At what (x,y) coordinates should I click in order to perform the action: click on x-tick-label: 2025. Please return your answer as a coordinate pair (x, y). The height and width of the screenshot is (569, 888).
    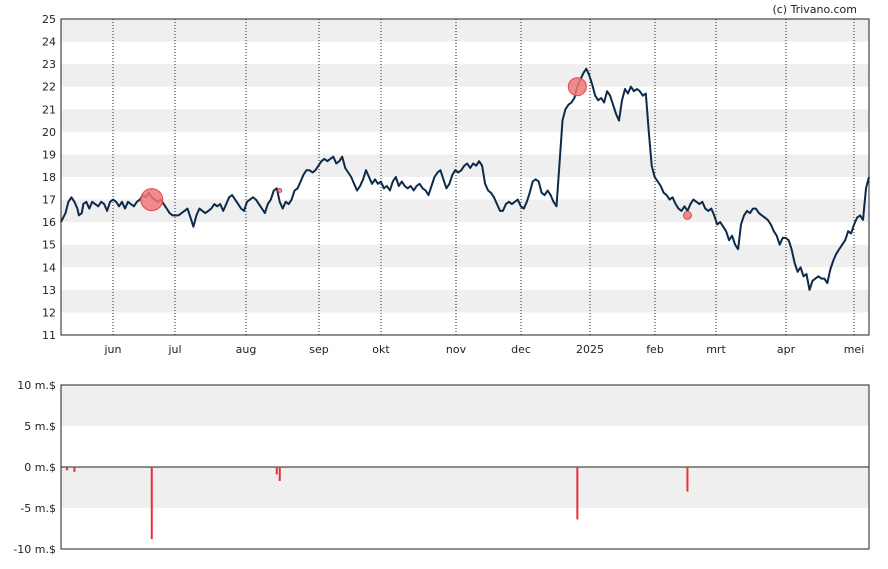
    Looking at the image, I should click on (590, 349).